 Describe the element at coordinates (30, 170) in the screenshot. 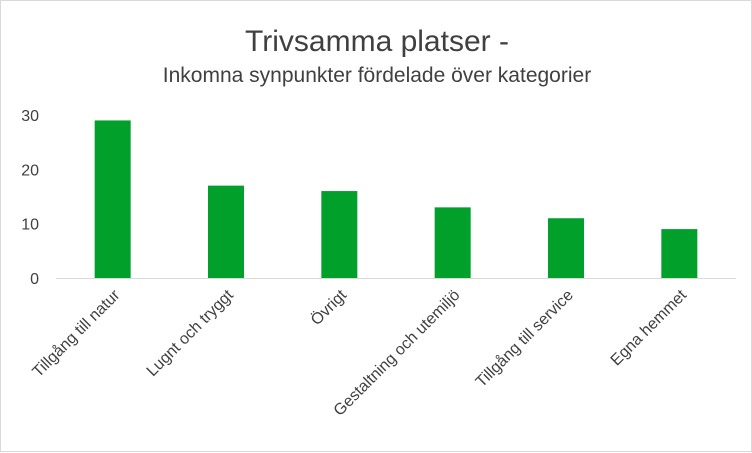

I see `y-tick-label: 20` at that location.